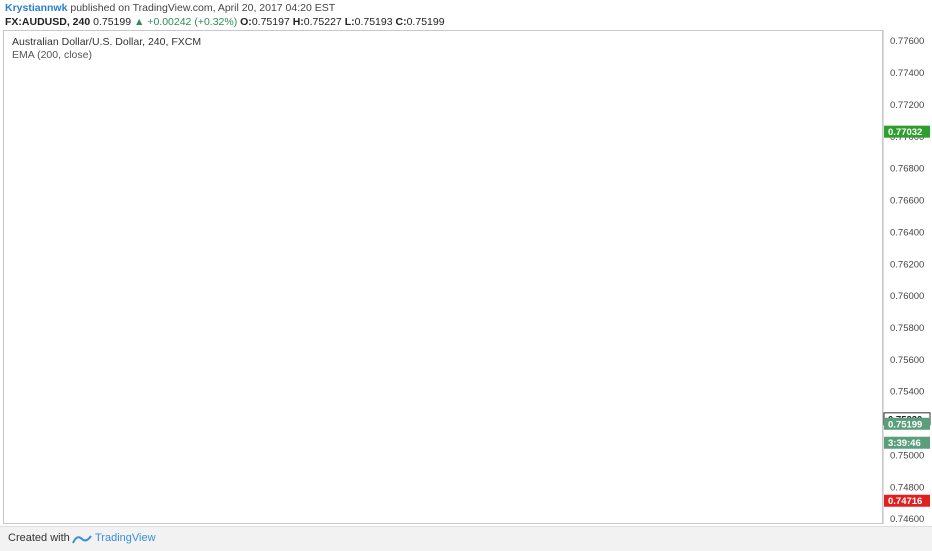 Image resolution: width=932 pixels, height=551 pixels. I want to click on close-value: 0.75199, so click(425, 22).